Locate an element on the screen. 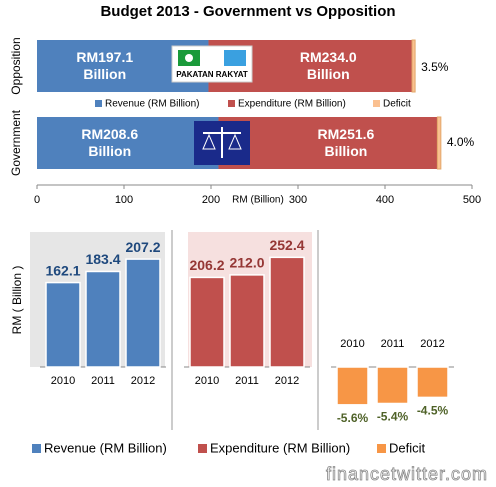  logo-pr-text: PAKATAN RAKYAT is located at coordinates (212, 74).